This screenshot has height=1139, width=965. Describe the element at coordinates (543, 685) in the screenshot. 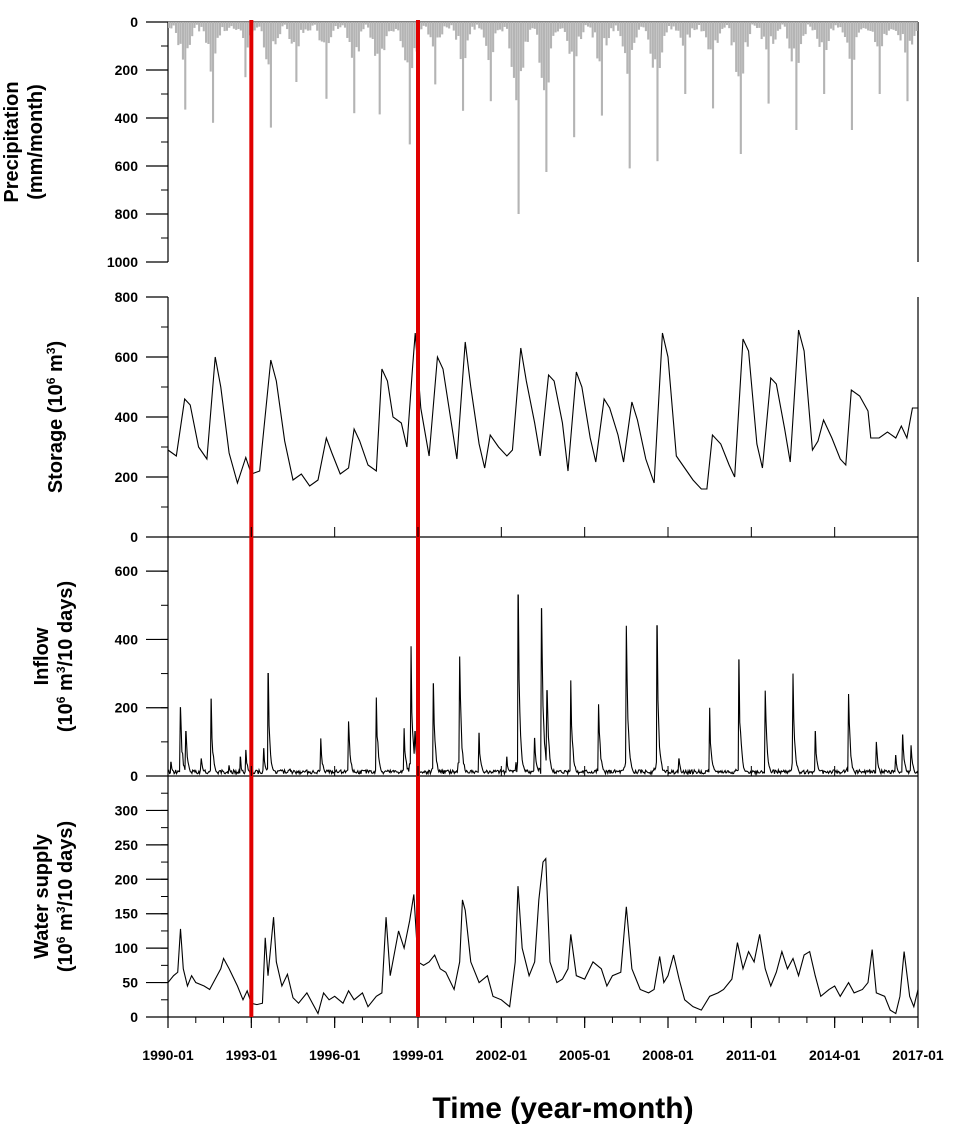

I see `inflow-line` at that location.